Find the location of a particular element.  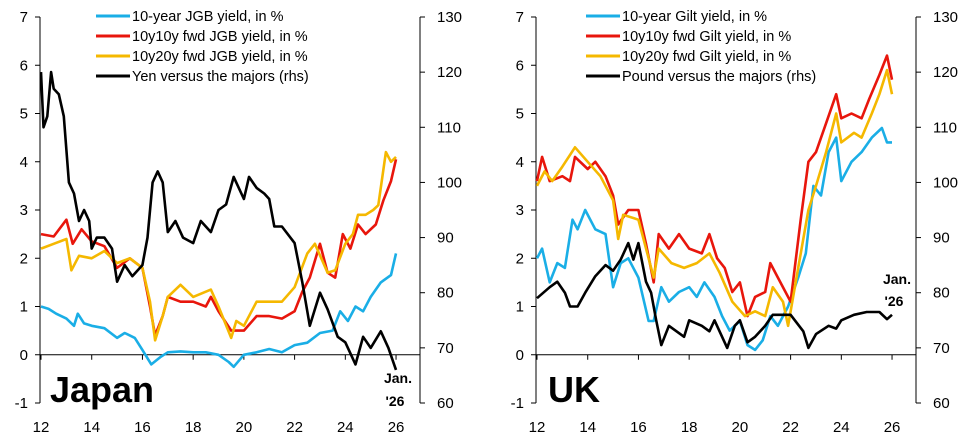

legend-label: 10-year JGB yield, in % is located at coordinates (208, 17).